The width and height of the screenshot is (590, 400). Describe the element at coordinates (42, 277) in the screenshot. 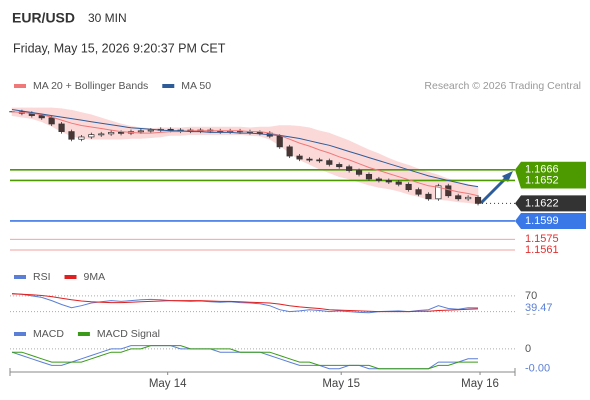

I see `legend-label: RSI` at that location.